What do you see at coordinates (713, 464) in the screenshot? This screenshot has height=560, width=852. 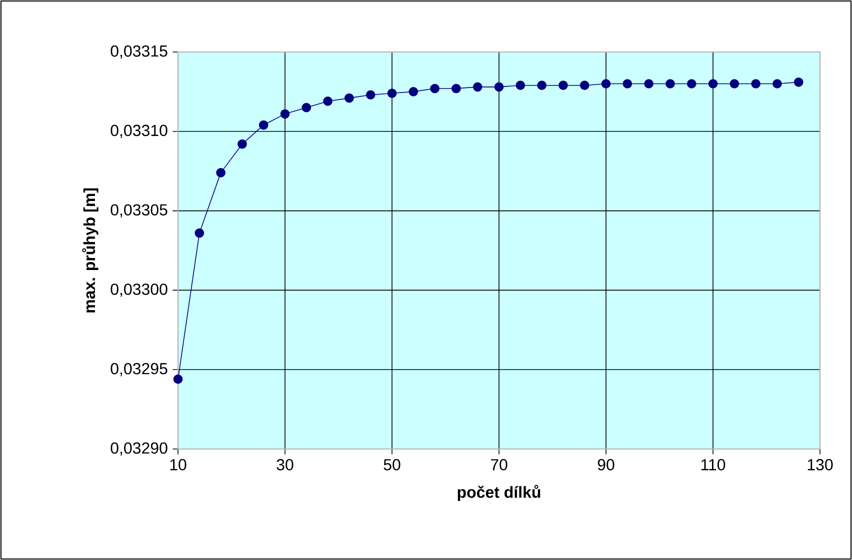 I see `x-tick-label: 110` at bounding box center [713, 464].